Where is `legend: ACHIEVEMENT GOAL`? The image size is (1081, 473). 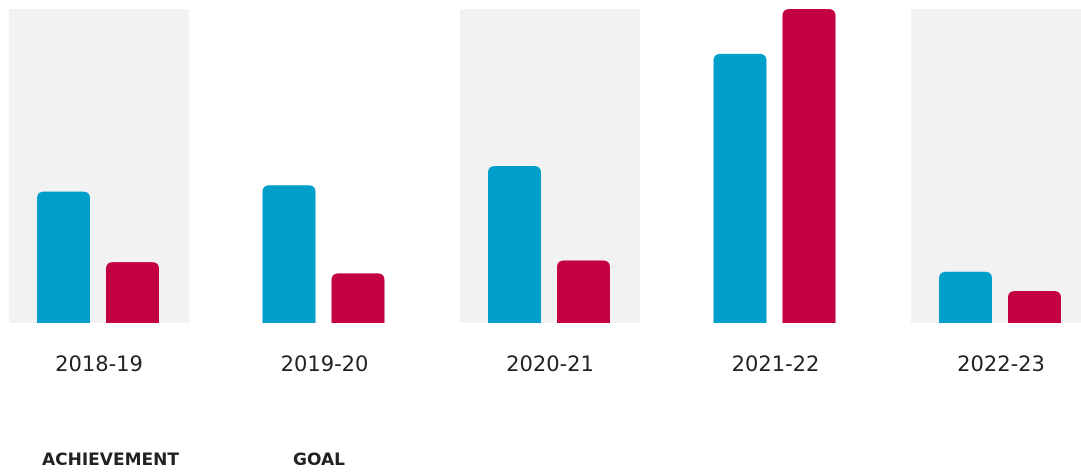
legend: ACHIEVEMENT GOAL is located at coordinates (193, 460).